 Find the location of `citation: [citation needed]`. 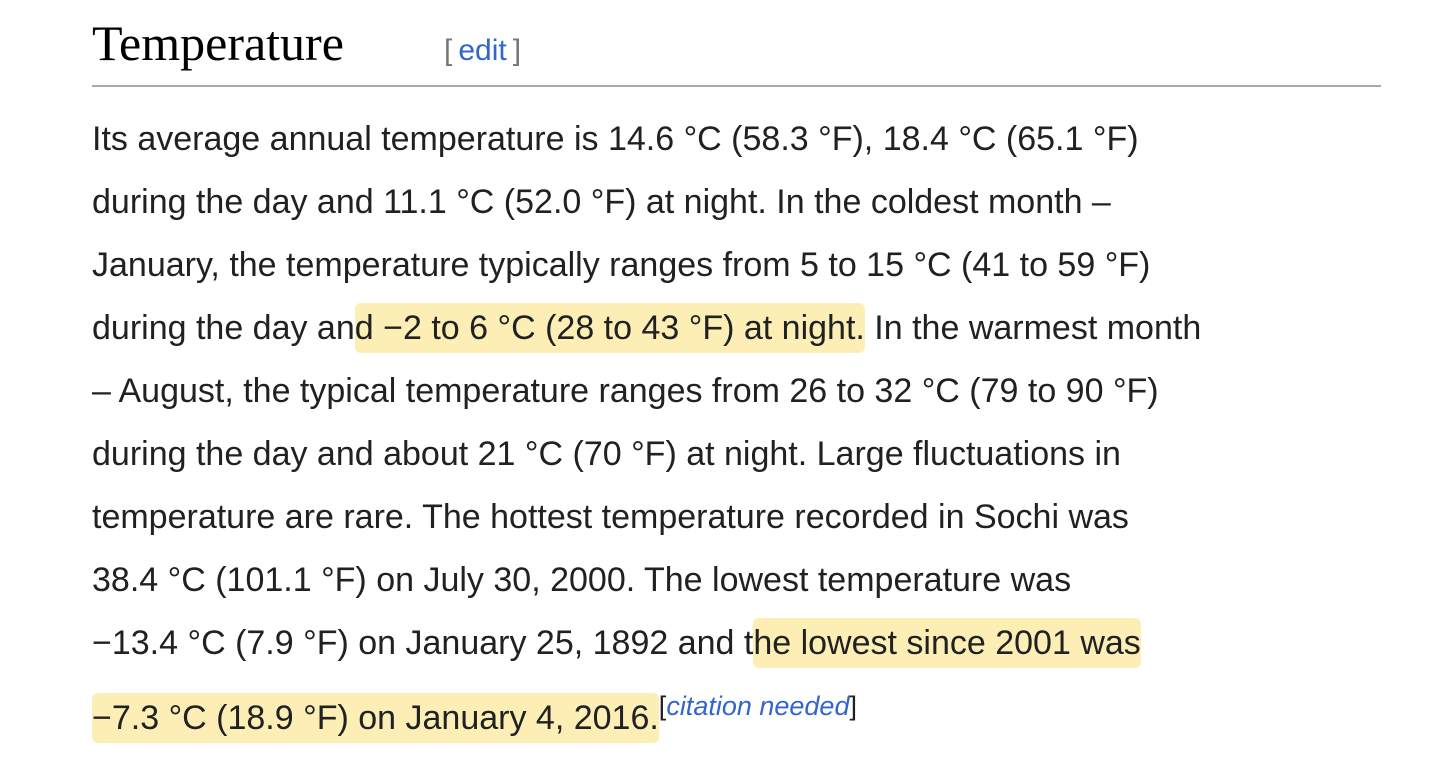

citation: [citation needed] is located at coordinates (758, 706).